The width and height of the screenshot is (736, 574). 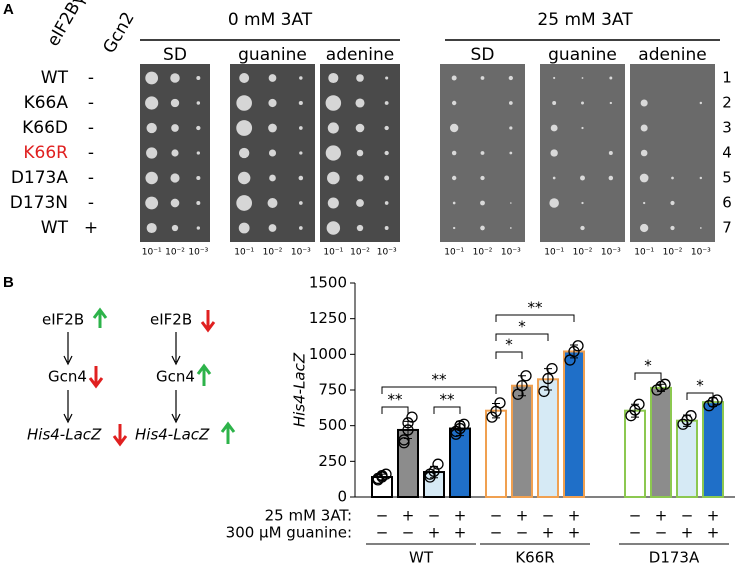 I want to click on row-number: 1, so click(x=727, y=78).